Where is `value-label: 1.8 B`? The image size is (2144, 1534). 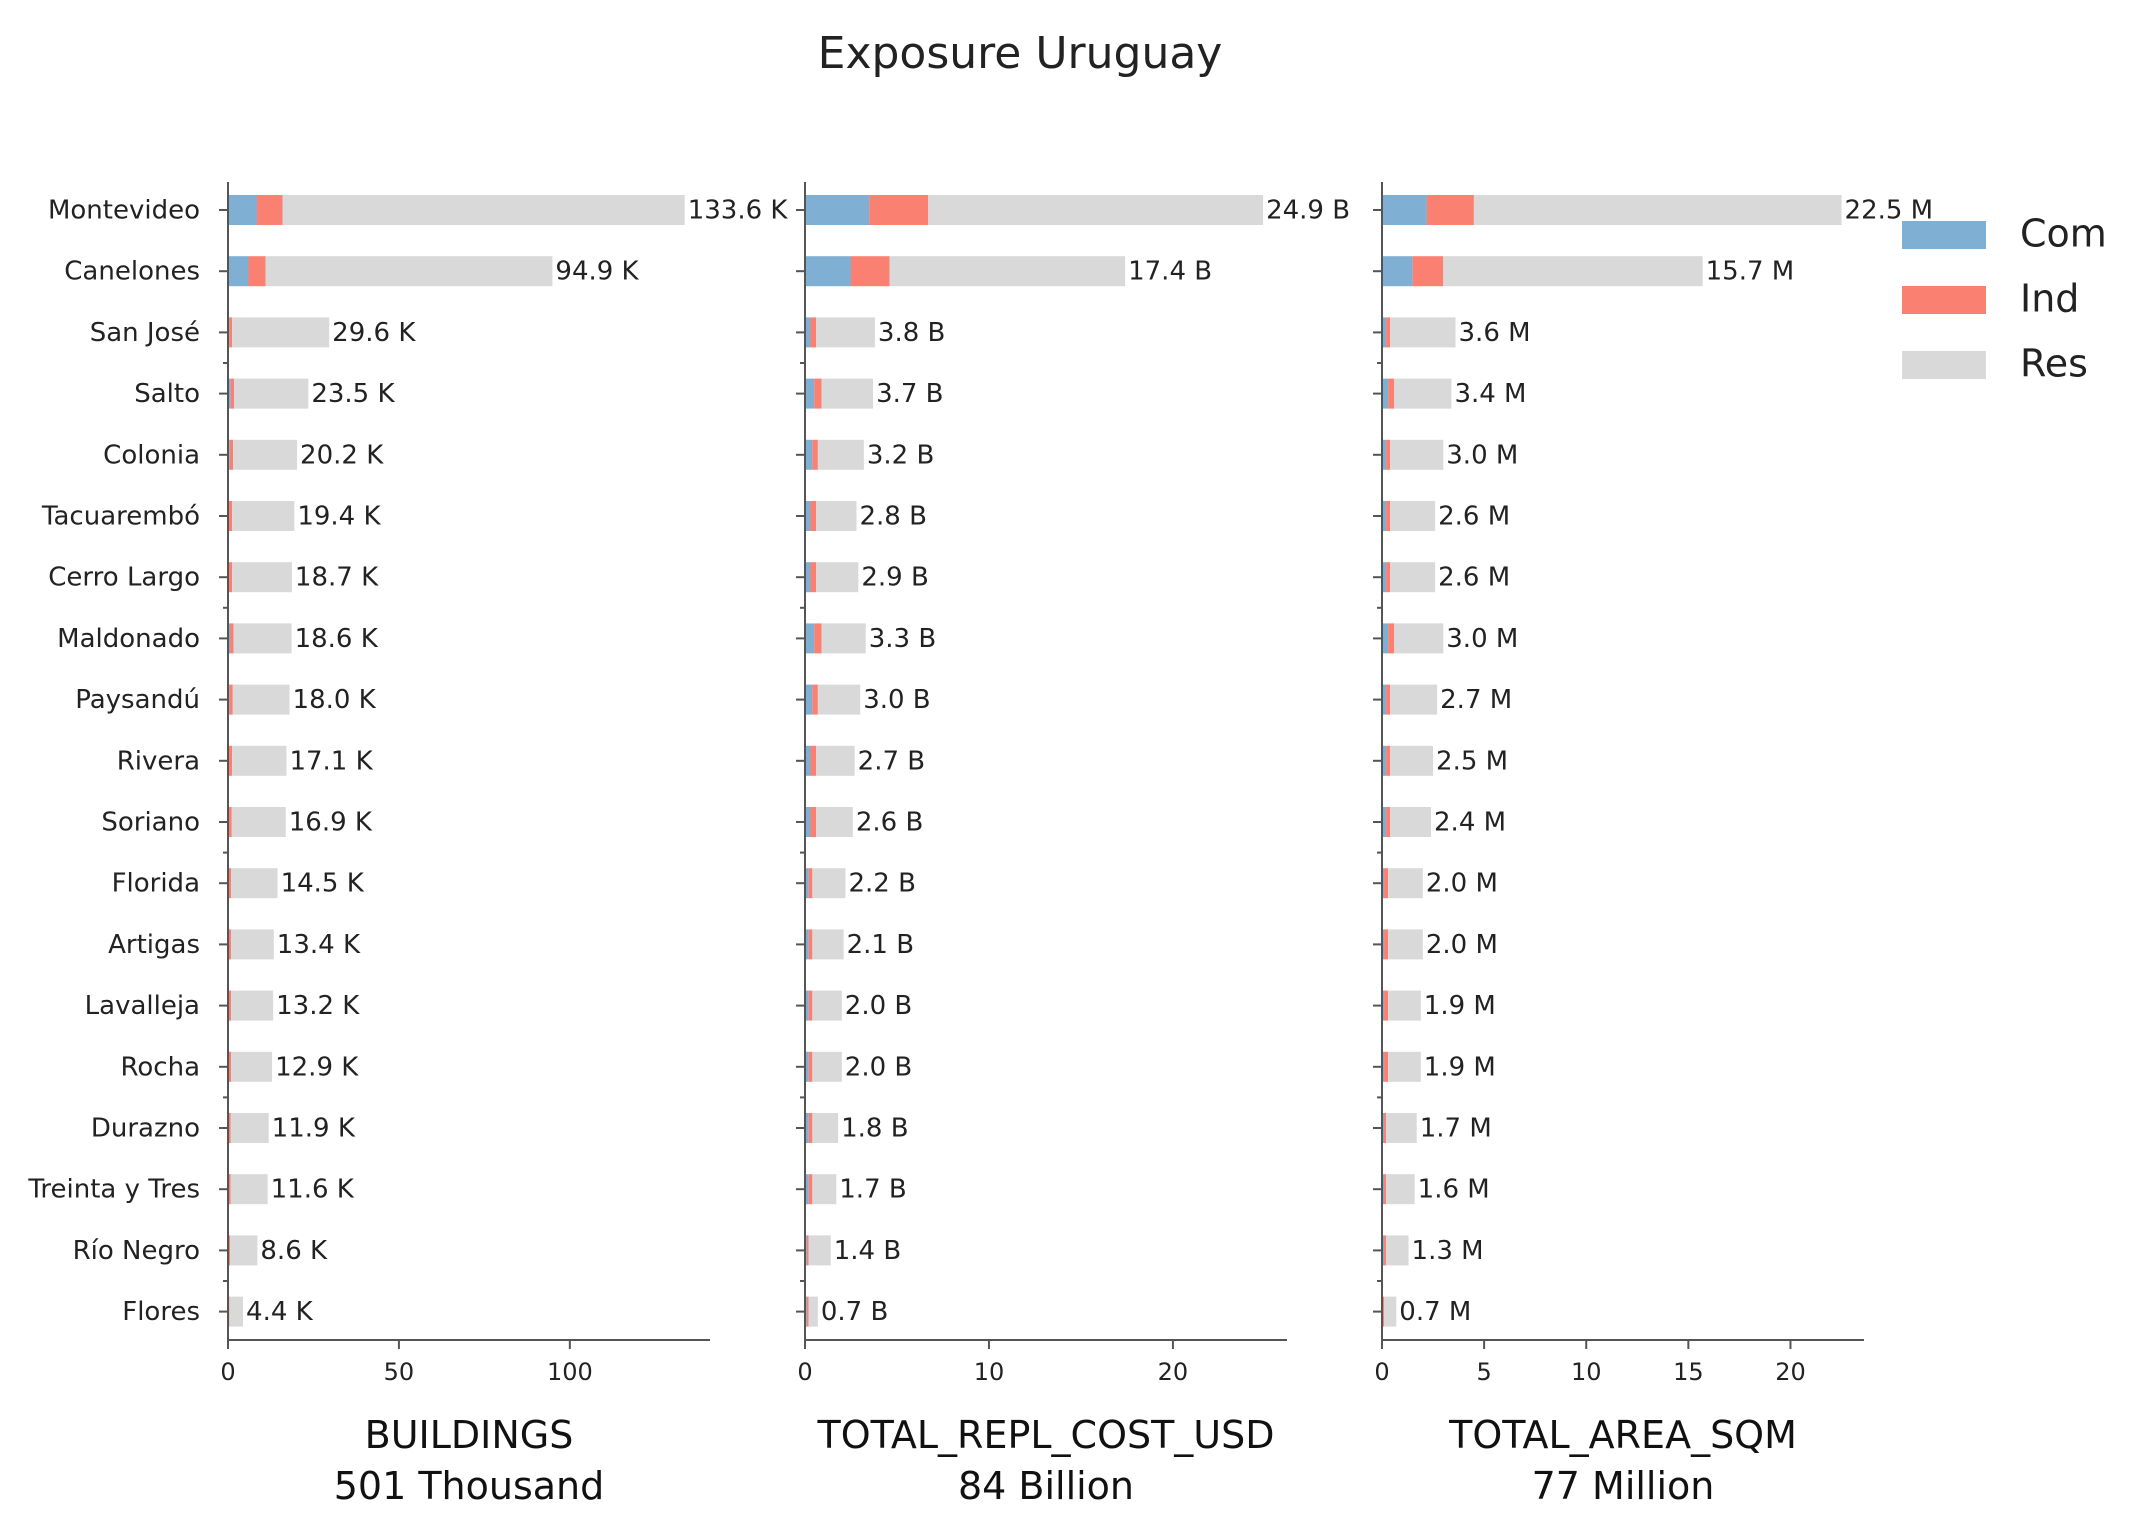 value-label: 1.8 B is located at coordinates (874, 1129).